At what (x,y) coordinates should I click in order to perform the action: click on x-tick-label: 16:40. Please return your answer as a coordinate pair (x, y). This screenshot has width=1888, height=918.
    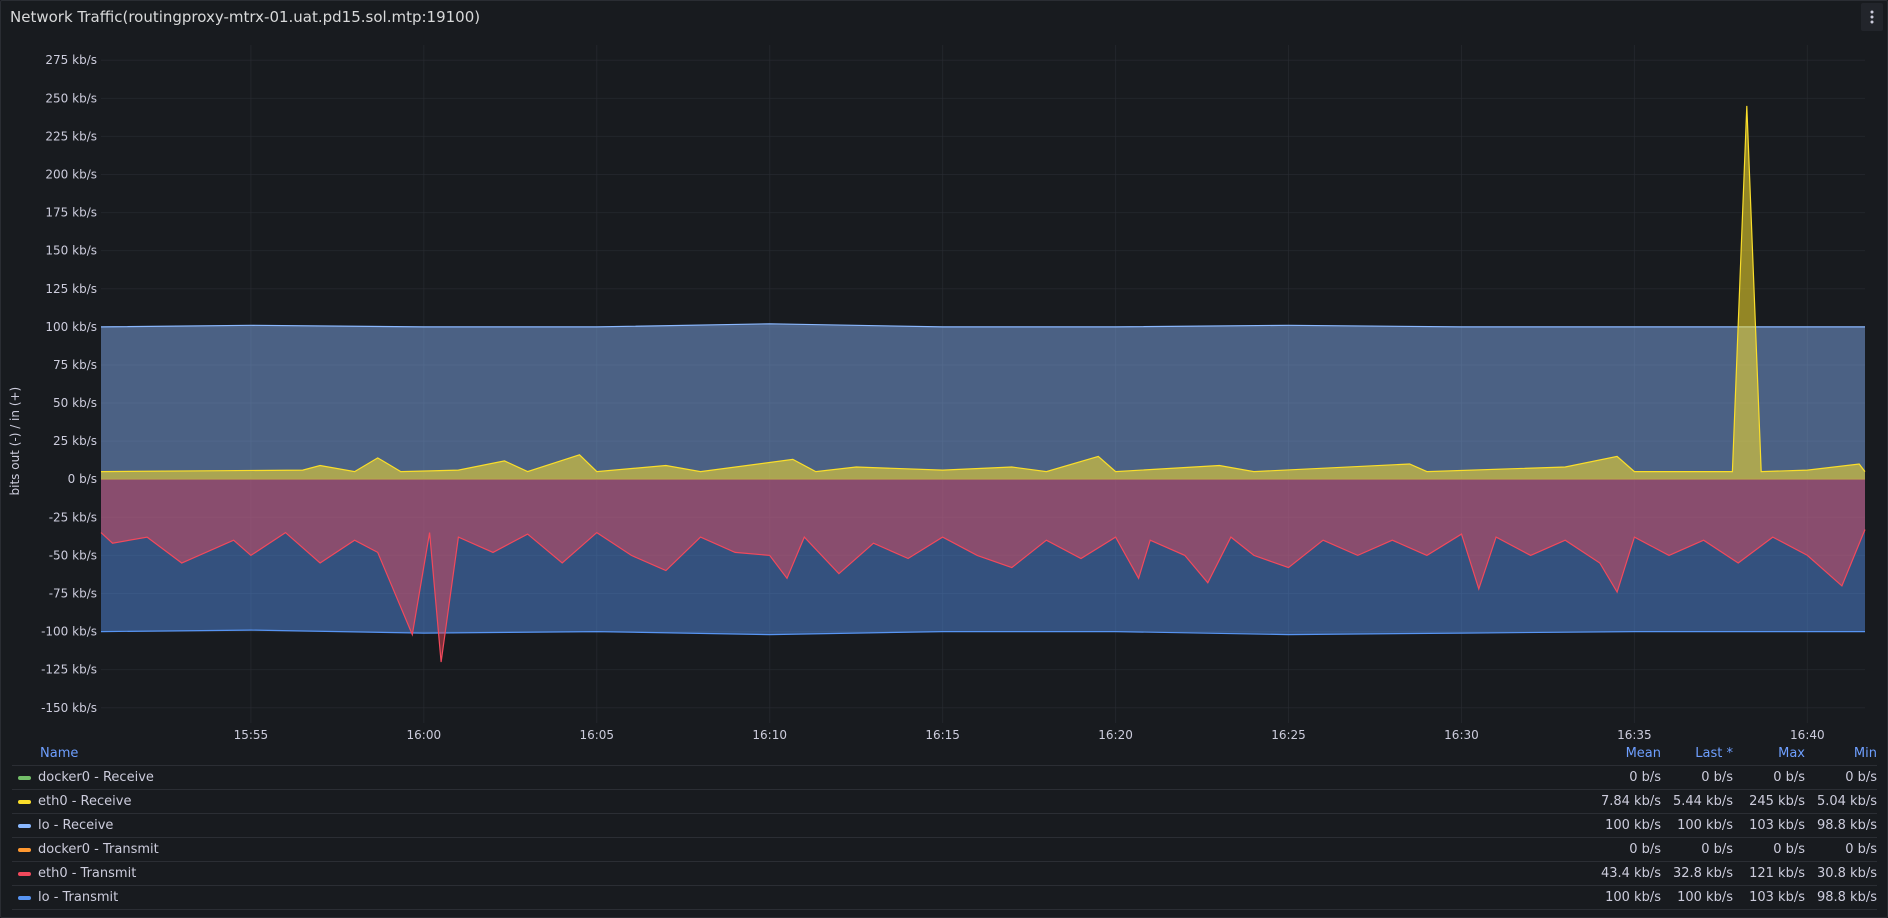
    Looking at the image, I should click on (1807, 734).